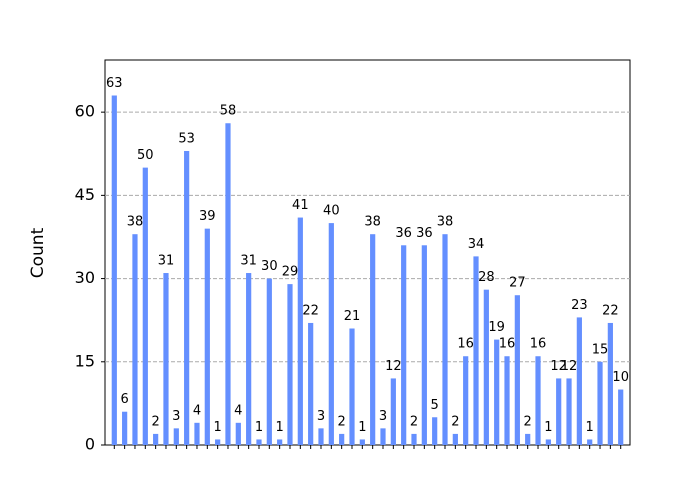 Image resolution: width=700 pixels, height=500 pixels. Describe the element at coordinates (186, 138) in the screenshot. I see `value-label: 53` at that location.